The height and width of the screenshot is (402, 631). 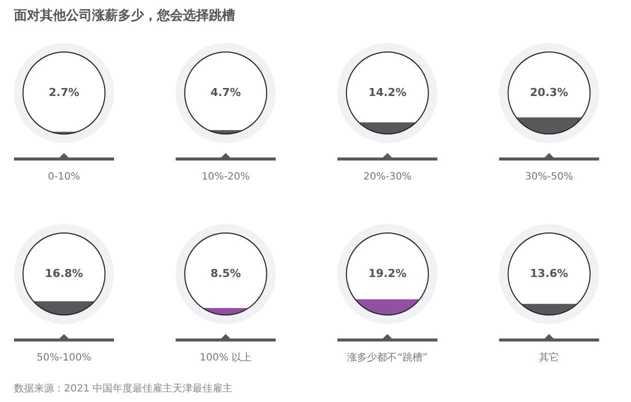 I want to click on source-note: 数据来源：2021 中国年度最佳雇主天津最佳雇主, so click(x=123, y=388).